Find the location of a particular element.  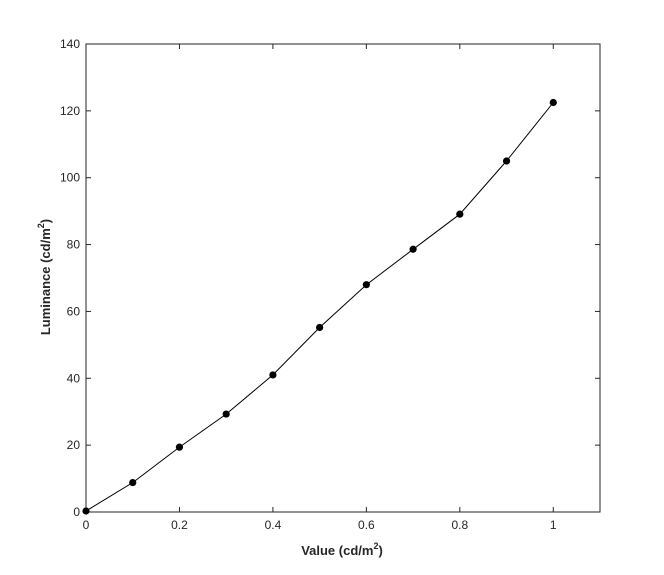

y-tick-label: 0 is located at coordinates (76, 512).